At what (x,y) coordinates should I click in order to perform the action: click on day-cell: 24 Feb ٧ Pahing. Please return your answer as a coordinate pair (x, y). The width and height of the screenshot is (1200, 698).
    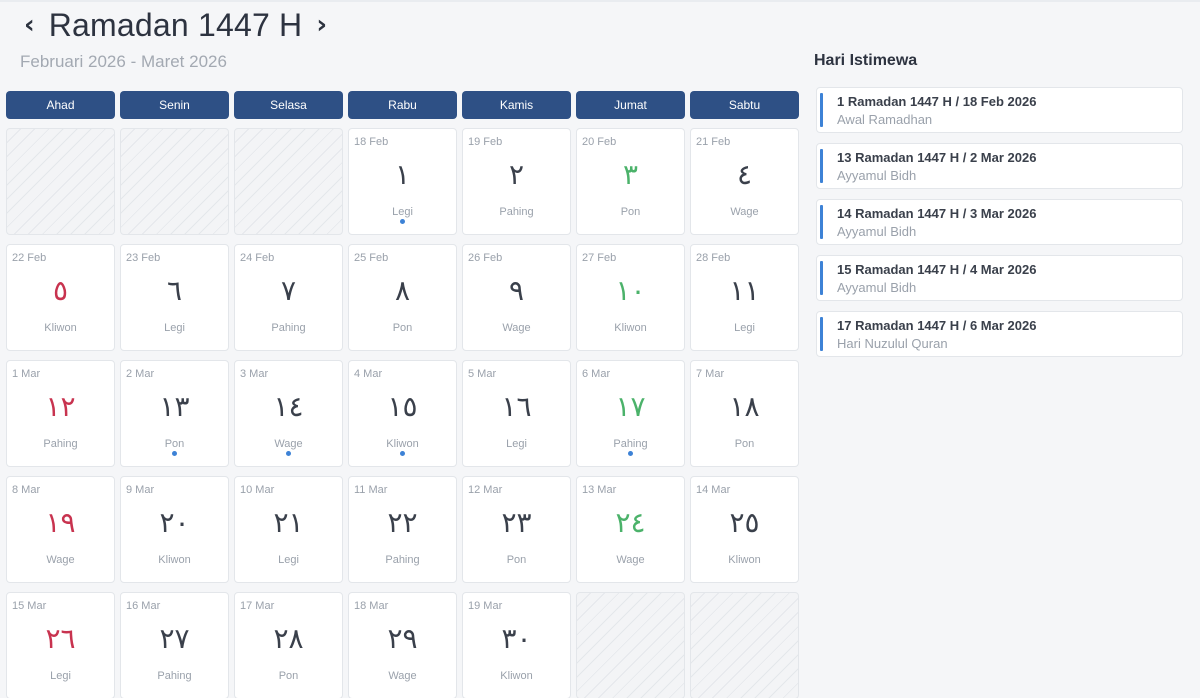
    Looking at the image, I should click on (288, 297).